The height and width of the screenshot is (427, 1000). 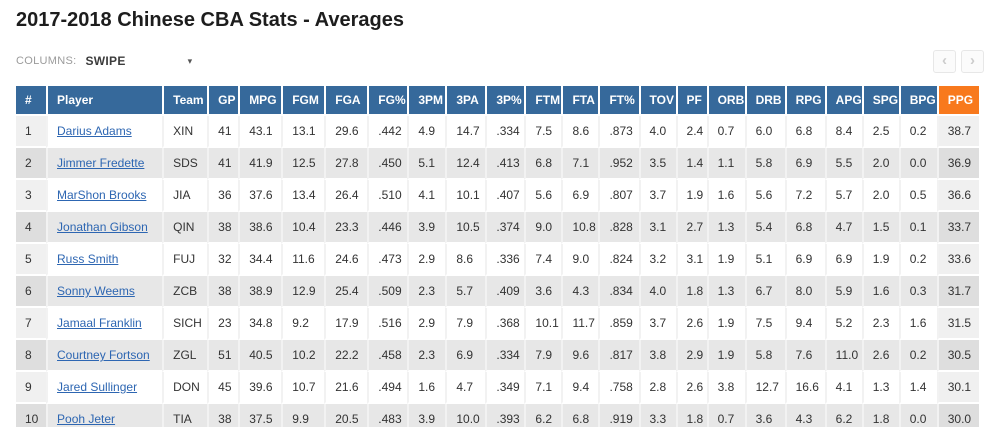 I want to click on stat-cell: 1.8, so click(x=691, y=292).